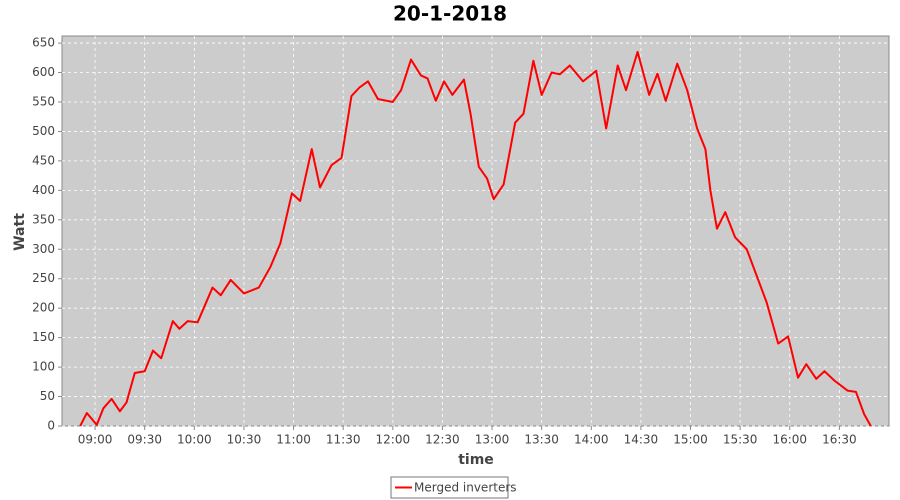 The image size is (900, 500). What do you see at coordinates (476, 460) in the screenshot?
I see `x-axis-label: time` at bounding box center [476, 460].